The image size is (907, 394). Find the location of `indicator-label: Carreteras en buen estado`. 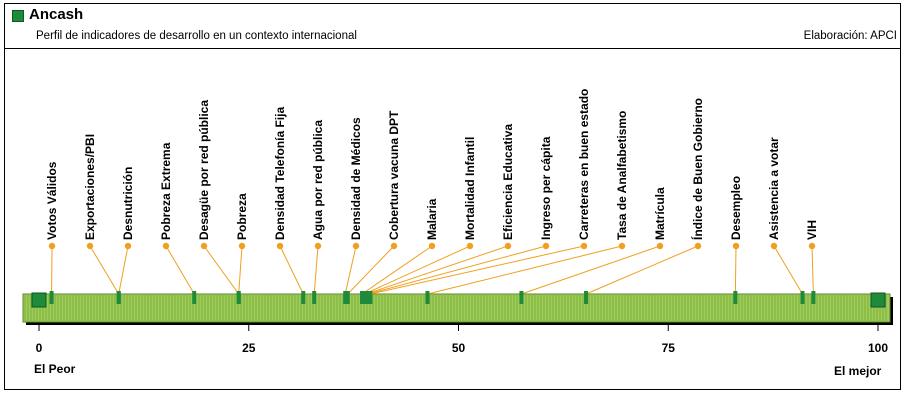

indicator-label: Carreteras en buen estado is located at coordinates (584, 164).